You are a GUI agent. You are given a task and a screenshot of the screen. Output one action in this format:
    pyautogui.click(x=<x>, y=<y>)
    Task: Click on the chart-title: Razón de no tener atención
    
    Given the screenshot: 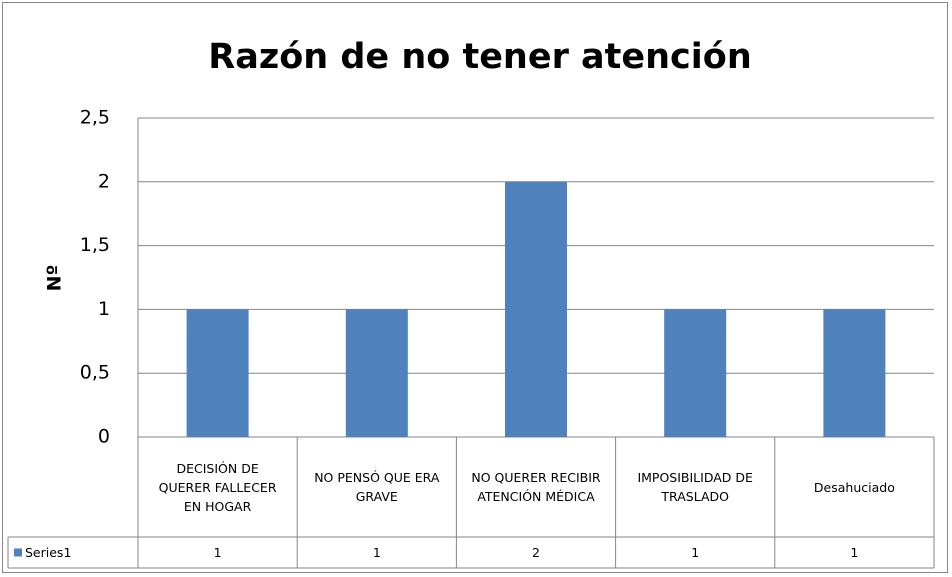 What is the action you would take?
    pyautogui.click(x=480, y=57)
    